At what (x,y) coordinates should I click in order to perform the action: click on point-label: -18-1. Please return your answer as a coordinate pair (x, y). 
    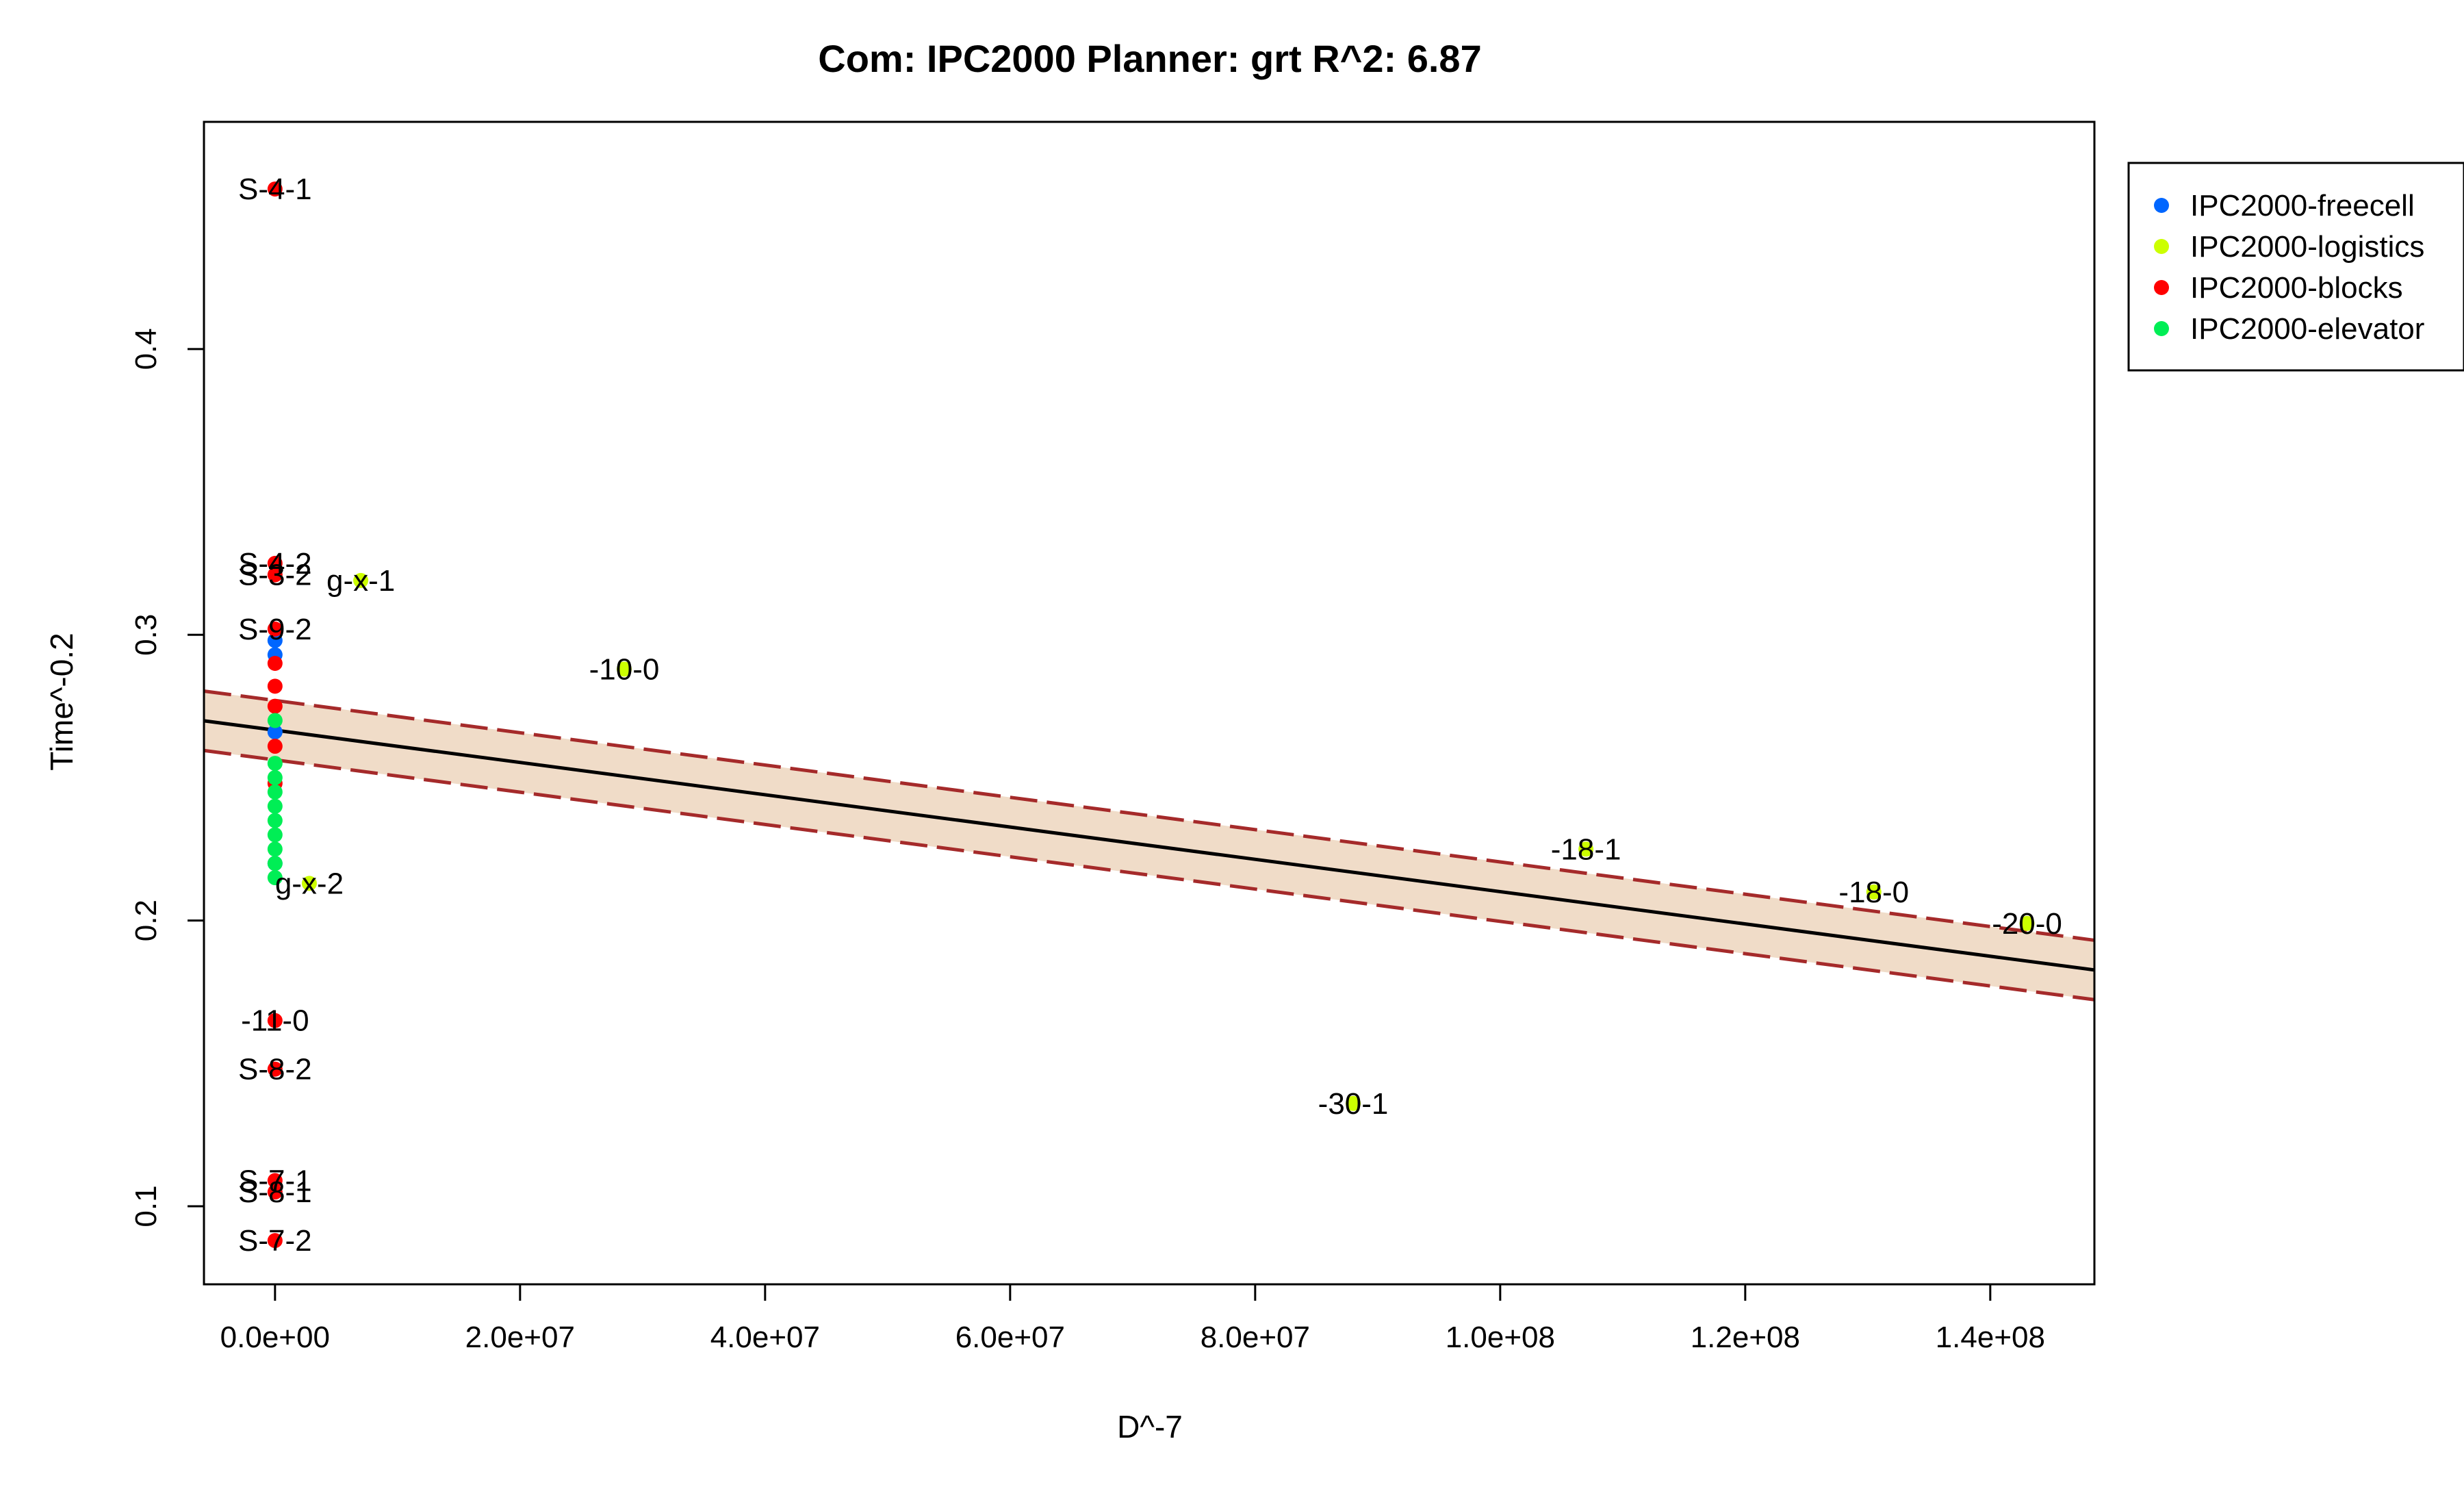
    Looking at the image, I should click on (1586, 849).